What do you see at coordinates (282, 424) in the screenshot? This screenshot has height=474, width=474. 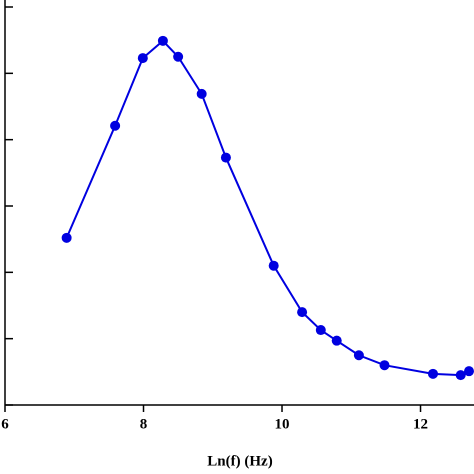 I see `x-tick-label: 10` at bounding box center [282, 424].